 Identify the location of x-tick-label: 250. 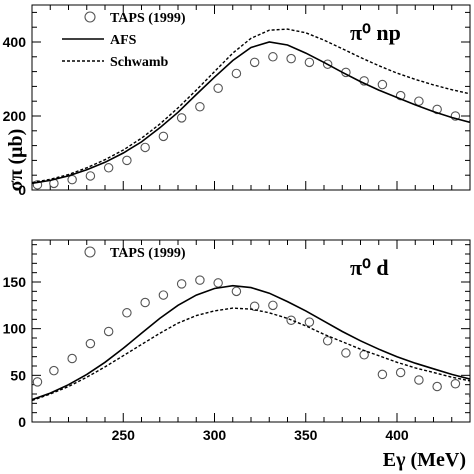
(124, 435).